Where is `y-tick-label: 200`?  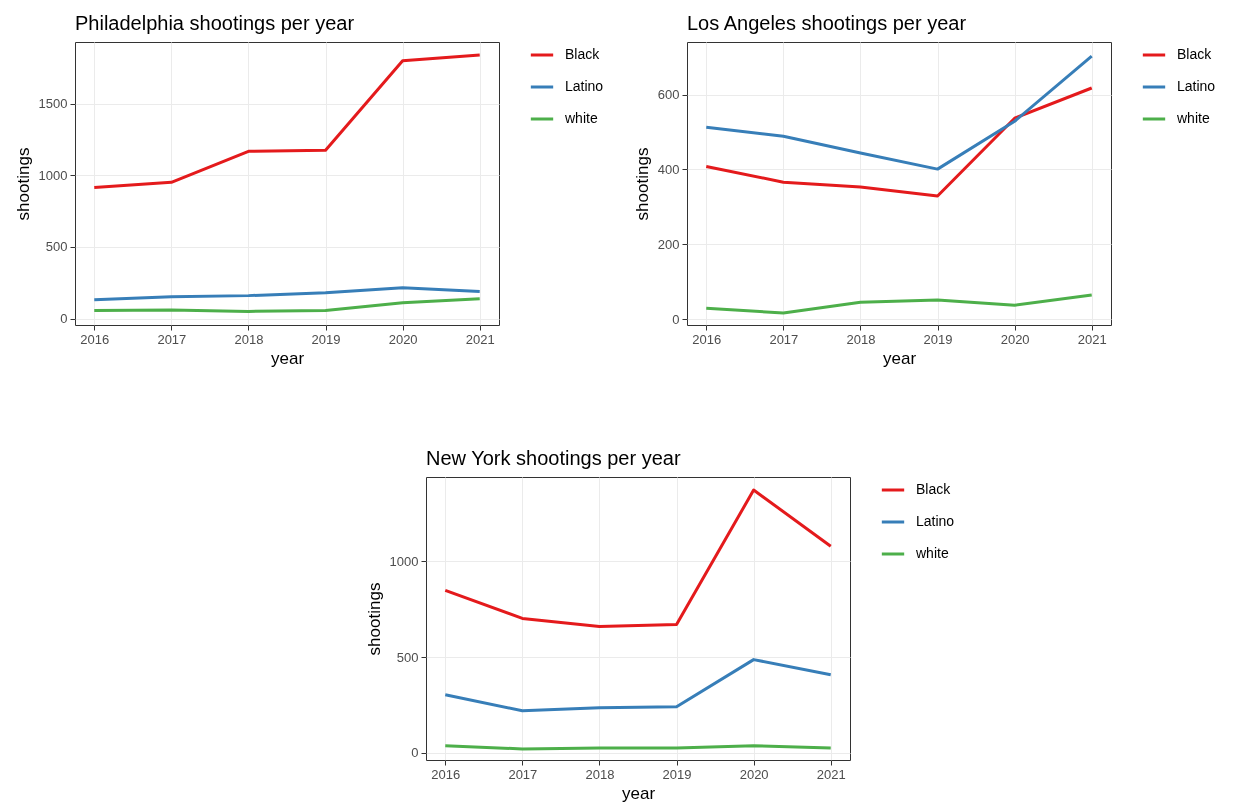 y-tick-label: 200 is located at coordinates (668, 244).